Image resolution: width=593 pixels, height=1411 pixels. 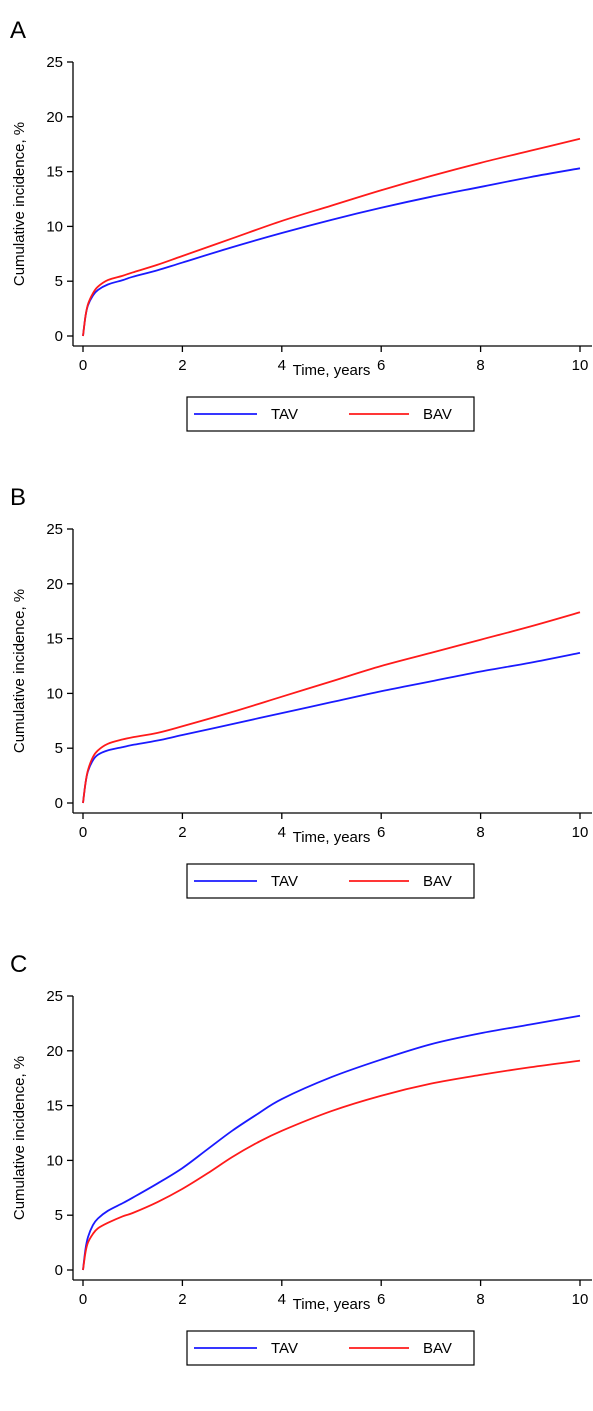 I want to click on legend-box, so click(x=330, y=1348).